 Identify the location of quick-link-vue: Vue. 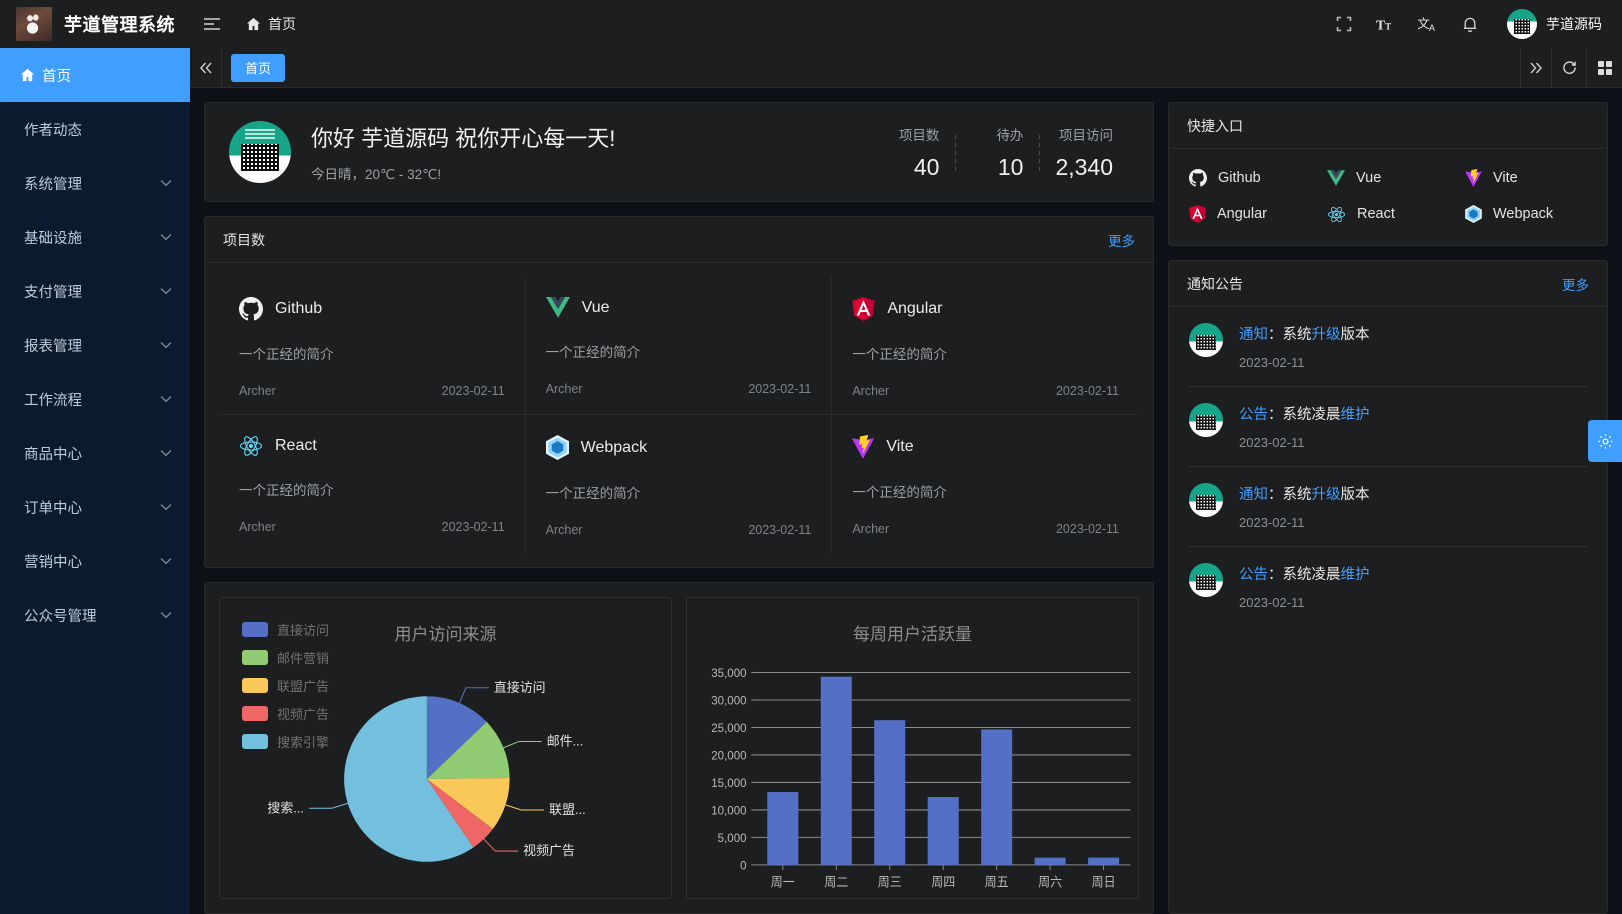
(1396, 178).